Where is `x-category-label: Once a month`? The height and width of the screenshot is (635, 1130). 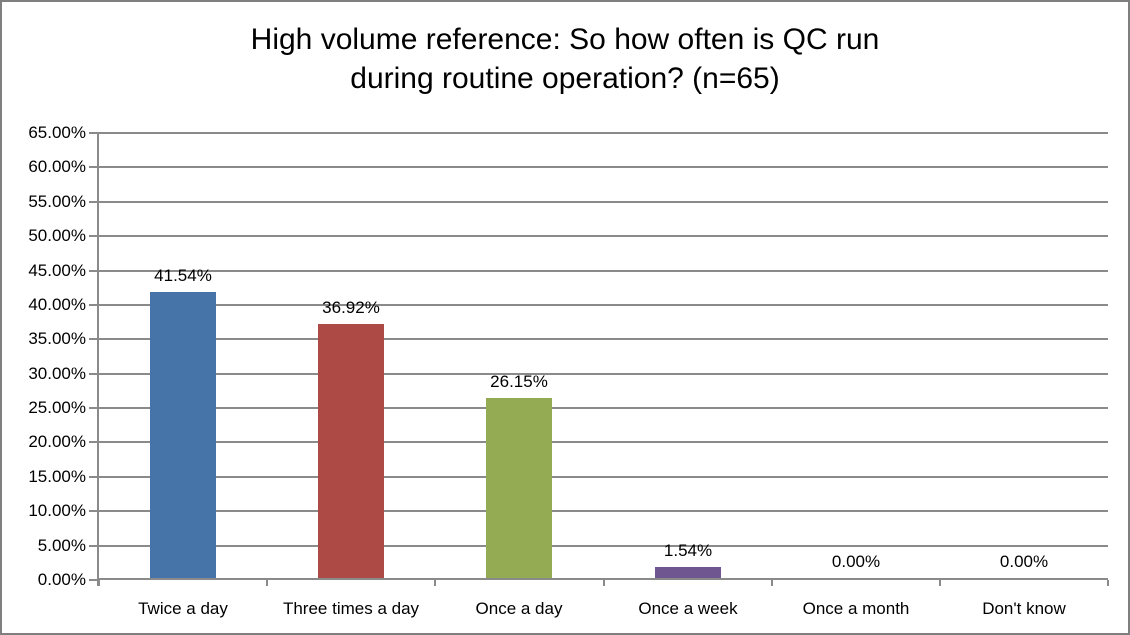 x-category-label: Once a month is located at coordinates (856, 608).